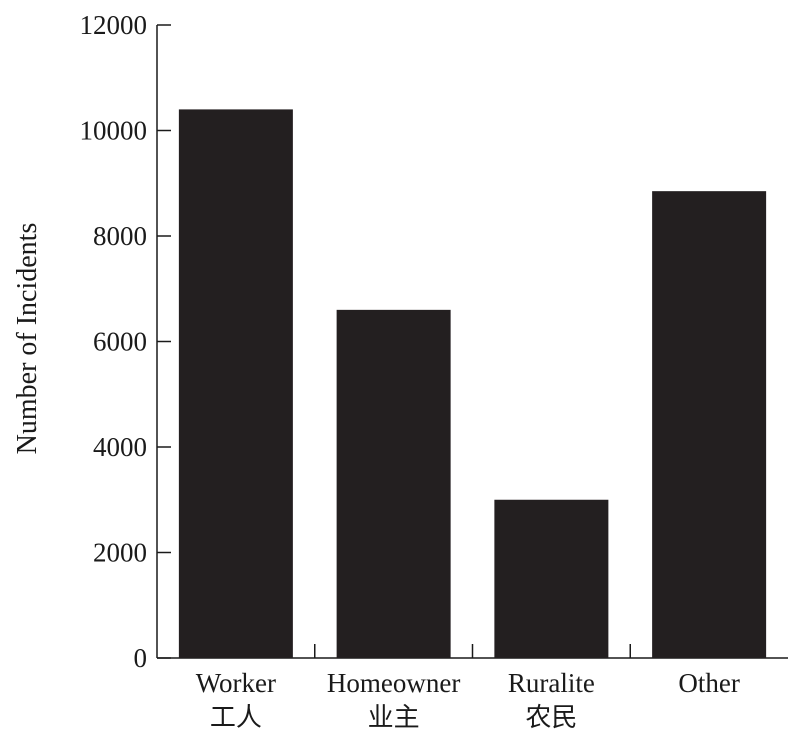 The height and width of the screenshot is (732, 790). Describe the element at coordinates (120, 447) in the screenshot. I see `y-tick-label: 4000` at that location.